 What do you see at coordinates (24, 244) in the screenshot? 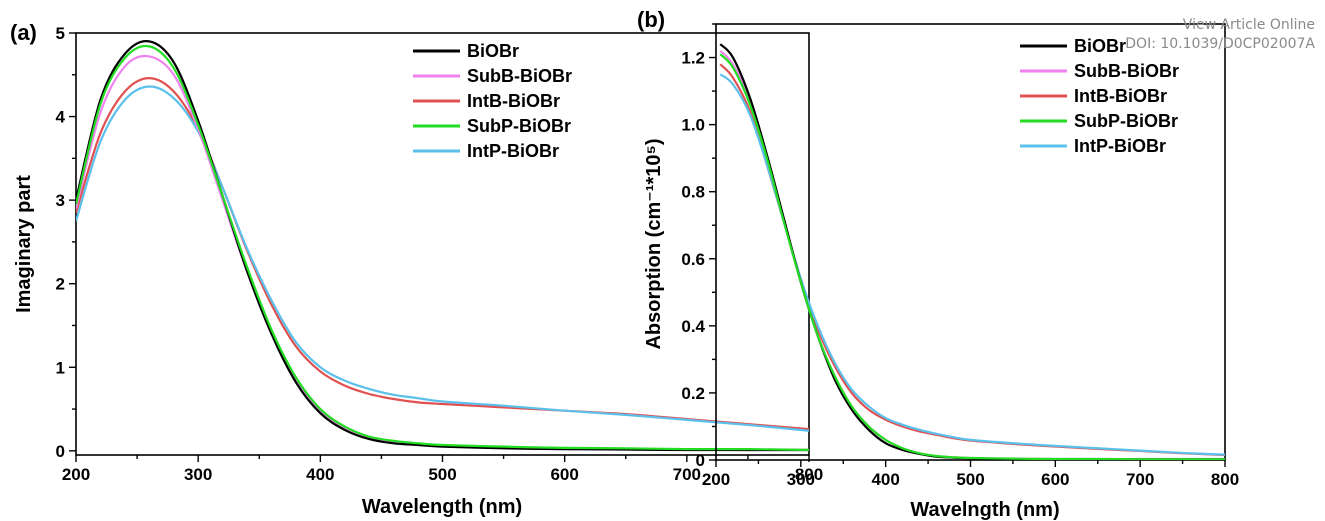
I see `y-axis-label: Imaginary part` at bounding box center [24, 244].